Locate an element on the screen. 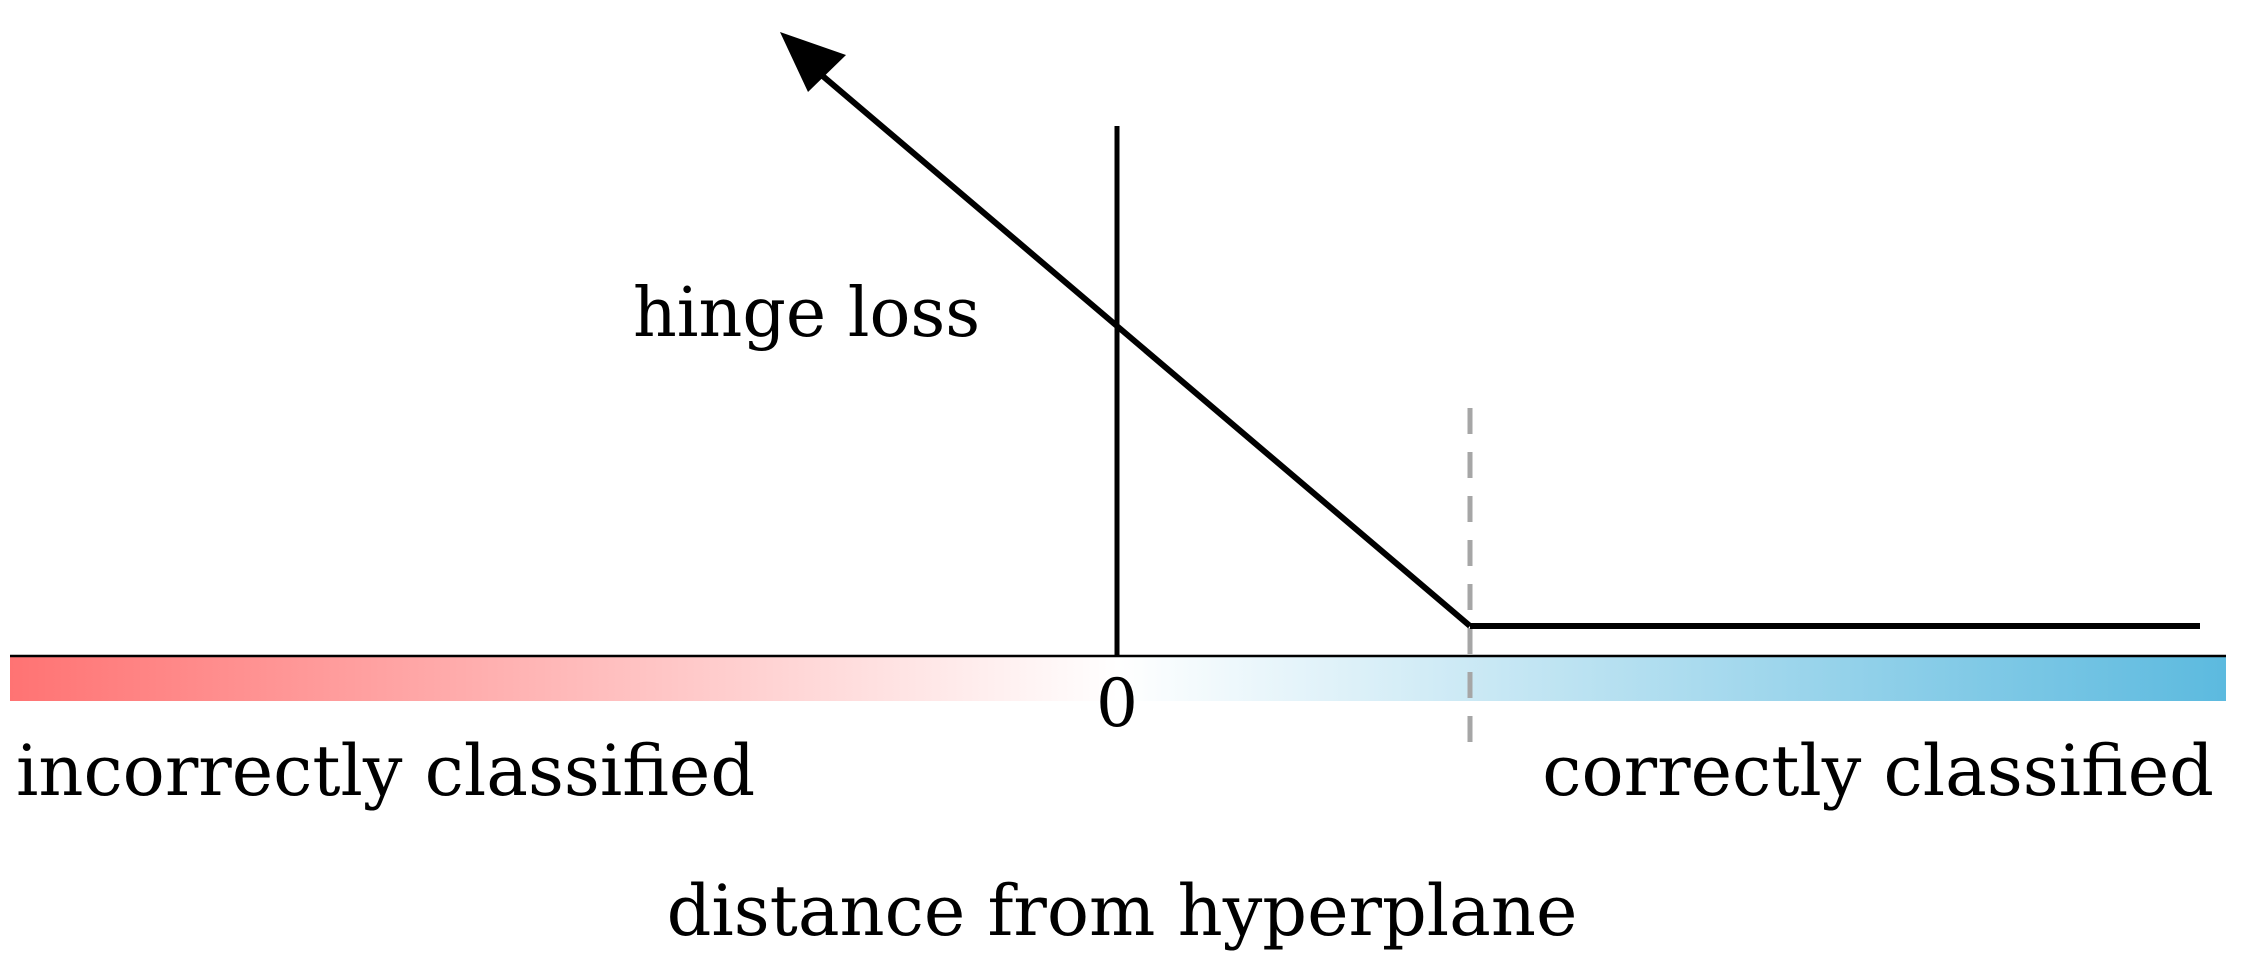 The image size is (2244, 970). hinge-loss-arrowhead is located at coordinates (813, 62).